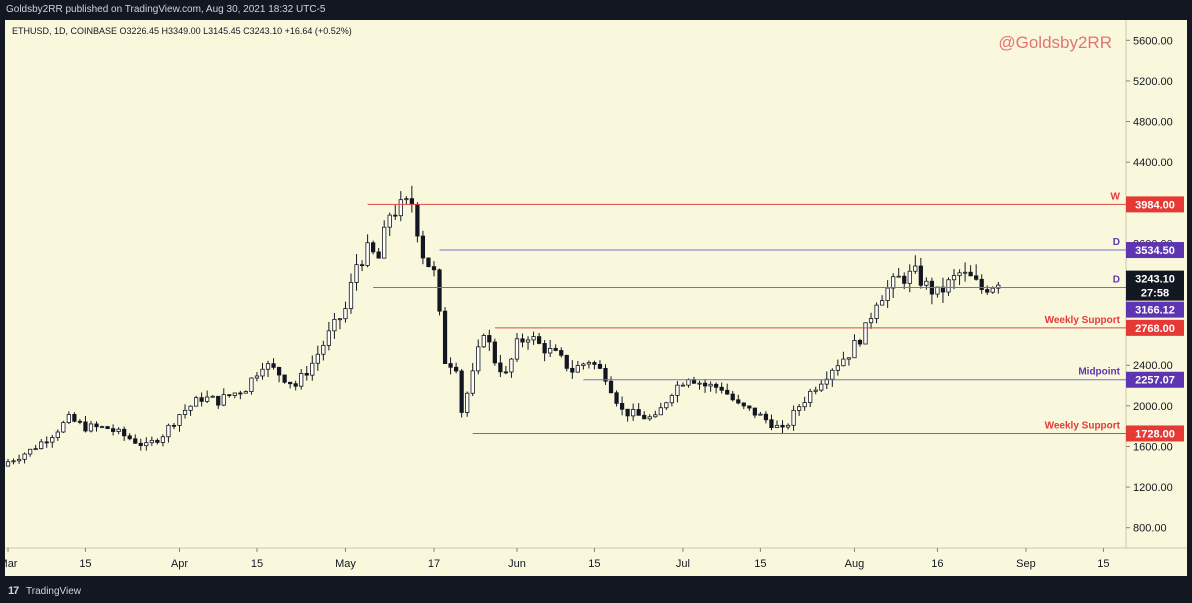  What do you see at coordinates (1083, 320) in the screenshot?
I see `level-label: Weekly Support` at bounding box center [1083, 320].